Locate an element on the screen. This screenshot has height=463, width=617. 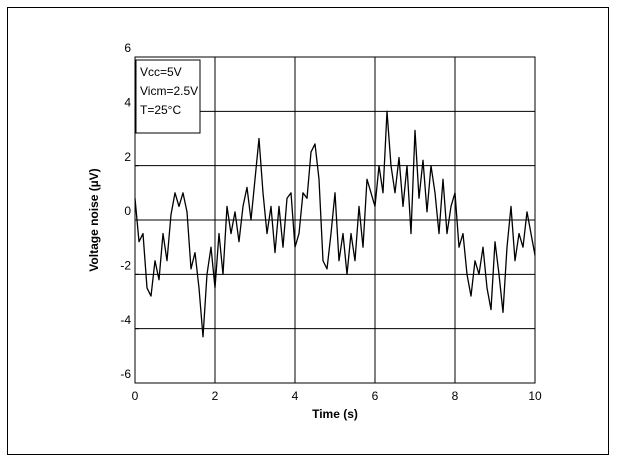
y-tick-label: 6 is located at coordinates (127, 48).